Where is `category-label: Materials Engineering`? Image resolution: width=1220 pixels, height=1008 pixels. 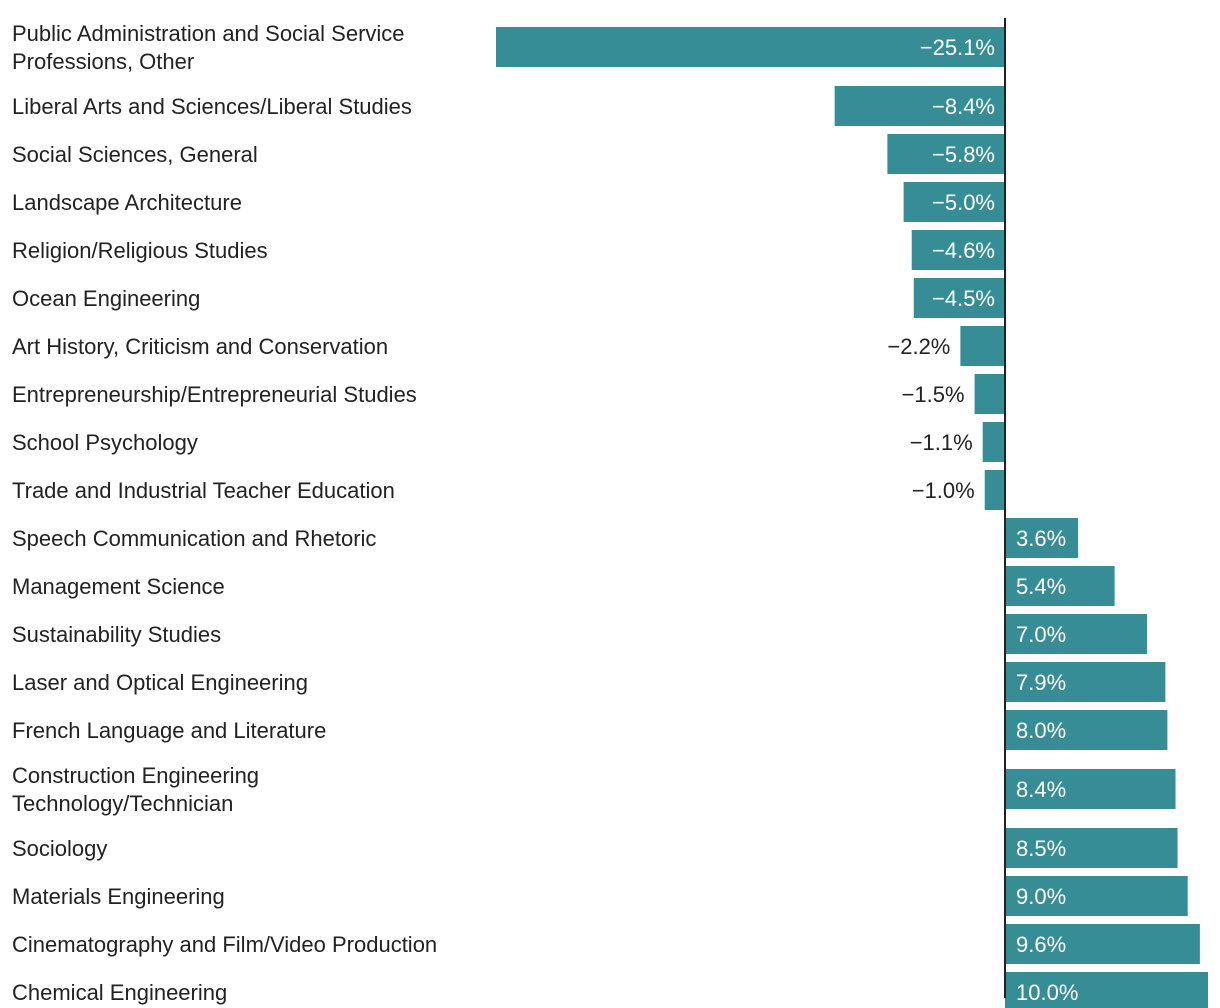 category-label: Materials Engineering is located at coordinates (118, 896).